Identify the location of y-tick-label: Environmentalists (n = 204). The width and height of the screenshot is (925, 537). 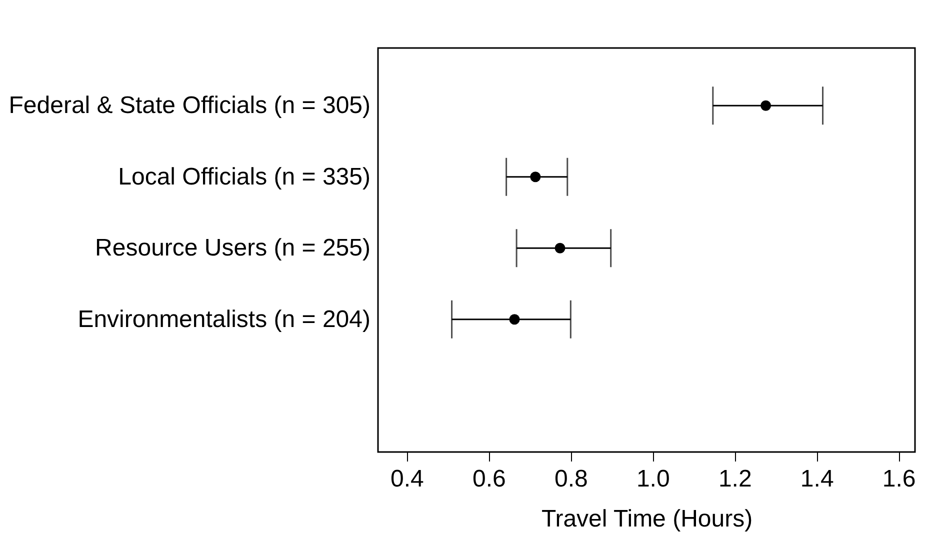
(224, 319).